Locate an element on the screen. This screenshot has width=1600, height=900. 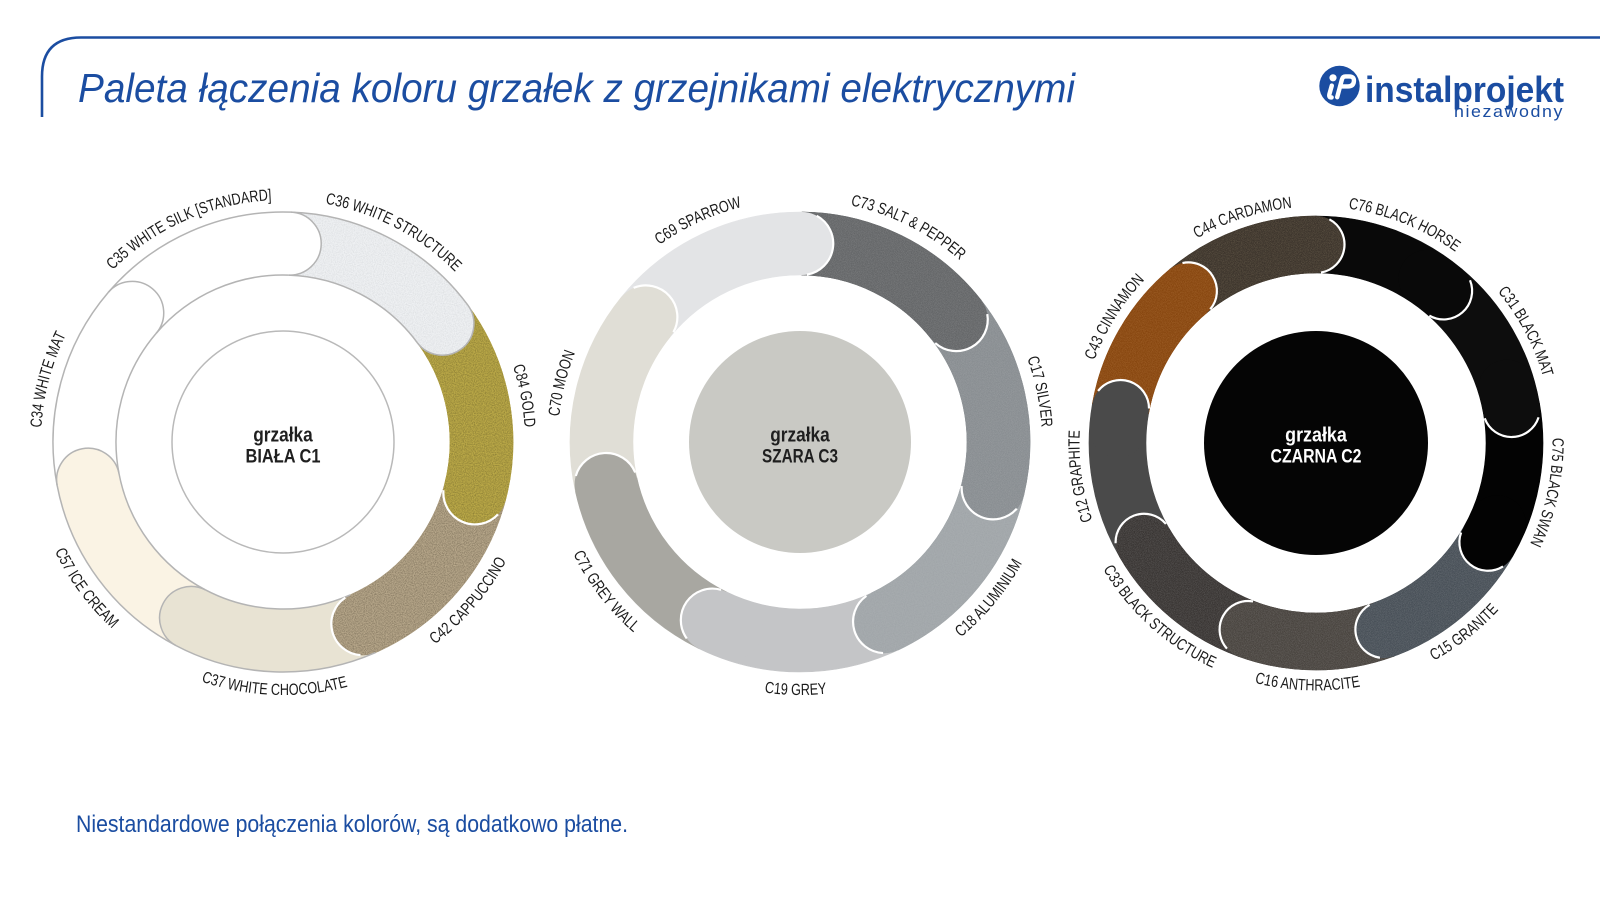
svg-text: BIAŁA C1 is located at coordinates (283, 457).